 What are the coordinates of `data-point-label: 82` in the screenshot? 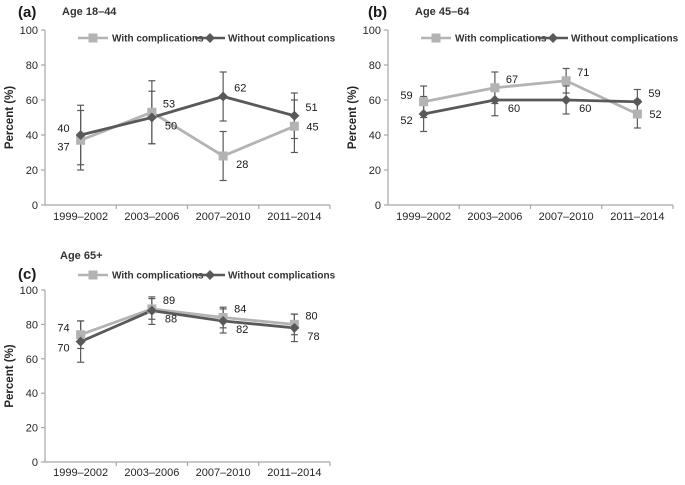 It's located at (242, 330).